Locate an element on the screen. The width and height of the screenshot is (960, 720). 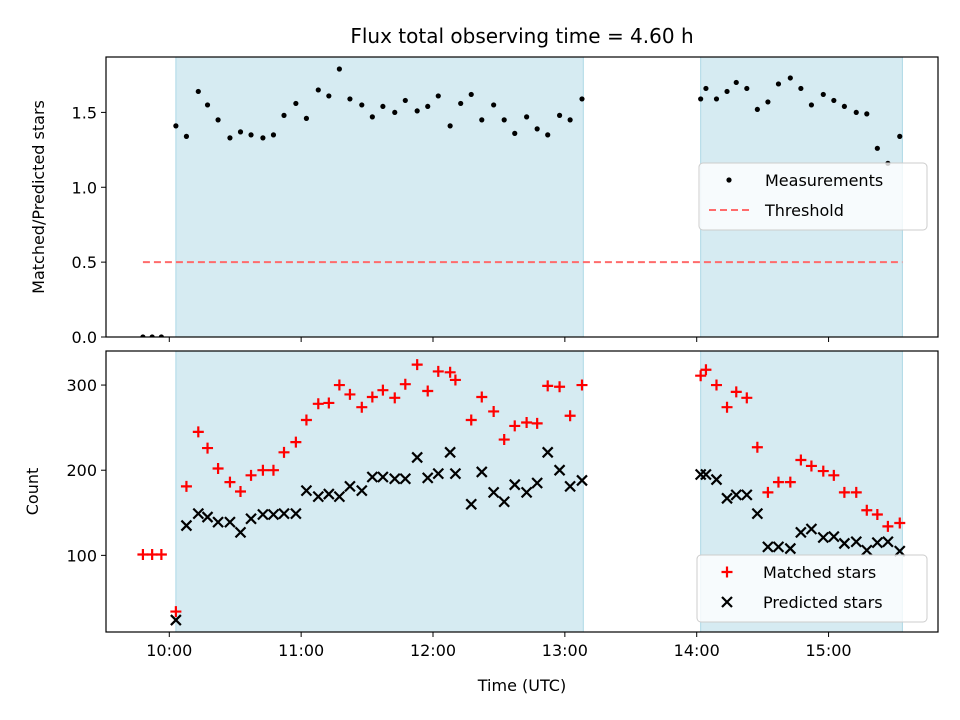
chart-title: Flux total observing time = 4.60 h is located at coordinates (521, 36).